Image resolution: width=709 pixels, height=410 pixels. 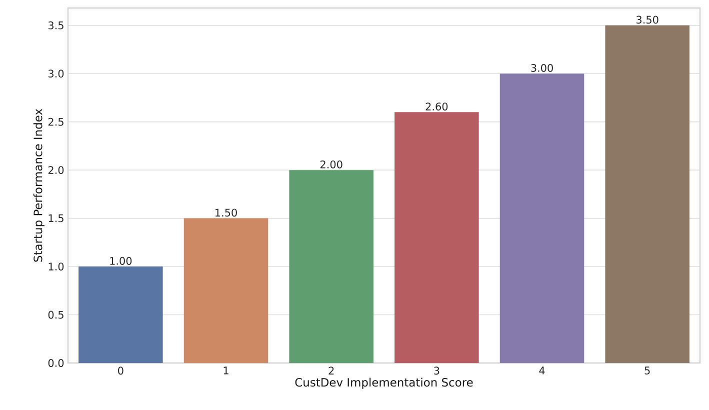 What do you see at coordinates (226, 370) in the screenshot?
I see `x-tick-label: 1` at bounding box center [226, 370].